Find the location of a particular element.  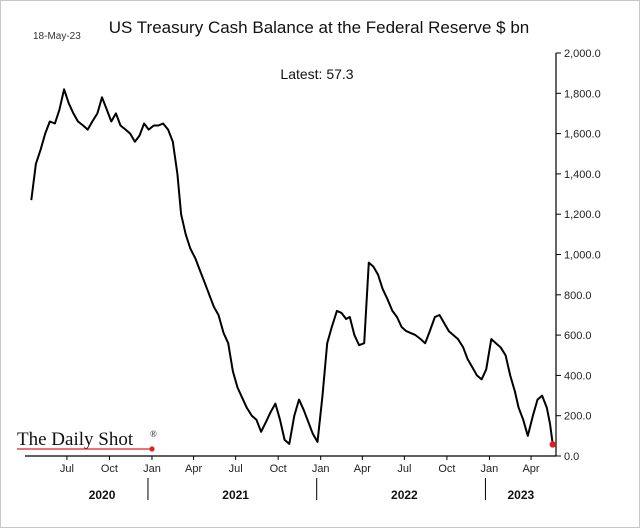

year-label: 2021 is located at coordinates (235, 495).